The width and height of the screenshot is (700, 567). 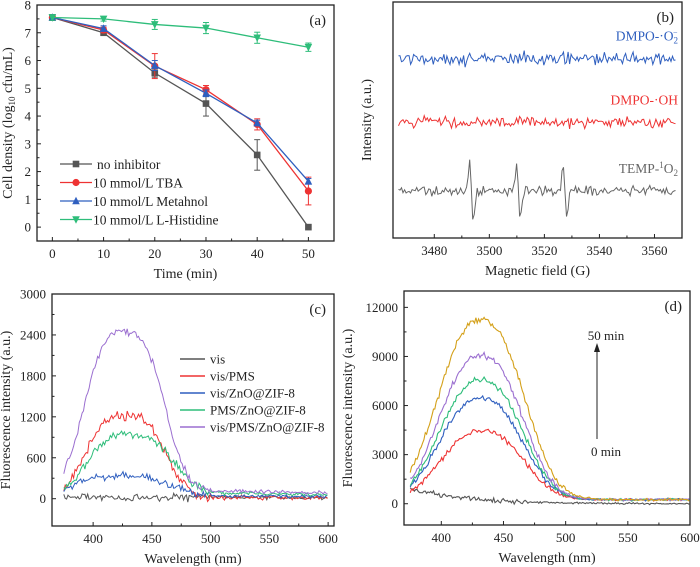 I want to click on series-10-mmol-l-l-histidine, so click(x=180, y=33).